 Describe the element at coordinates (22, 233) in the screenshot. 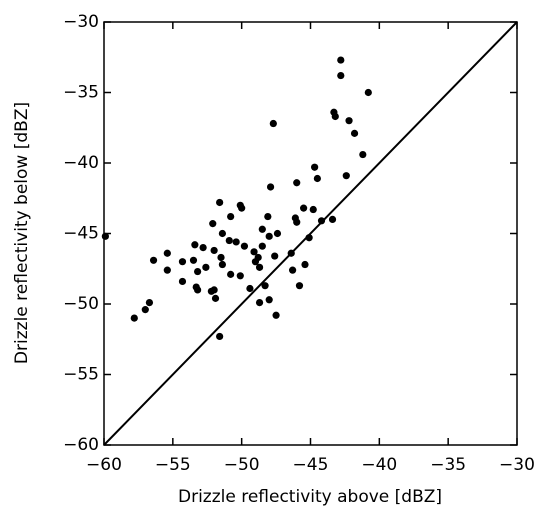

I see `y-axis-label: Drizzle reflectivity below [dBZ]` at that location.